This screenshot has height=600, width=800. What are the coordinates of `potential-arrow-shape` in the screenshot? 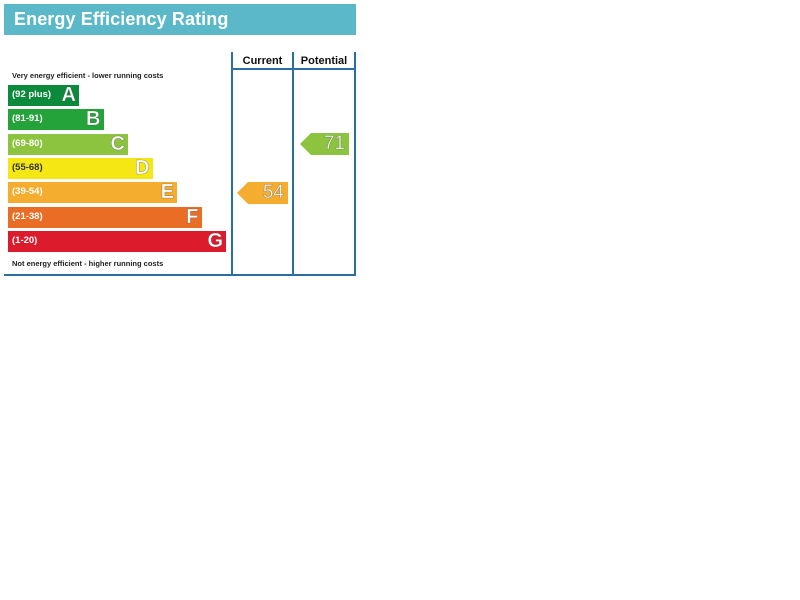 It's located at (324, 144).